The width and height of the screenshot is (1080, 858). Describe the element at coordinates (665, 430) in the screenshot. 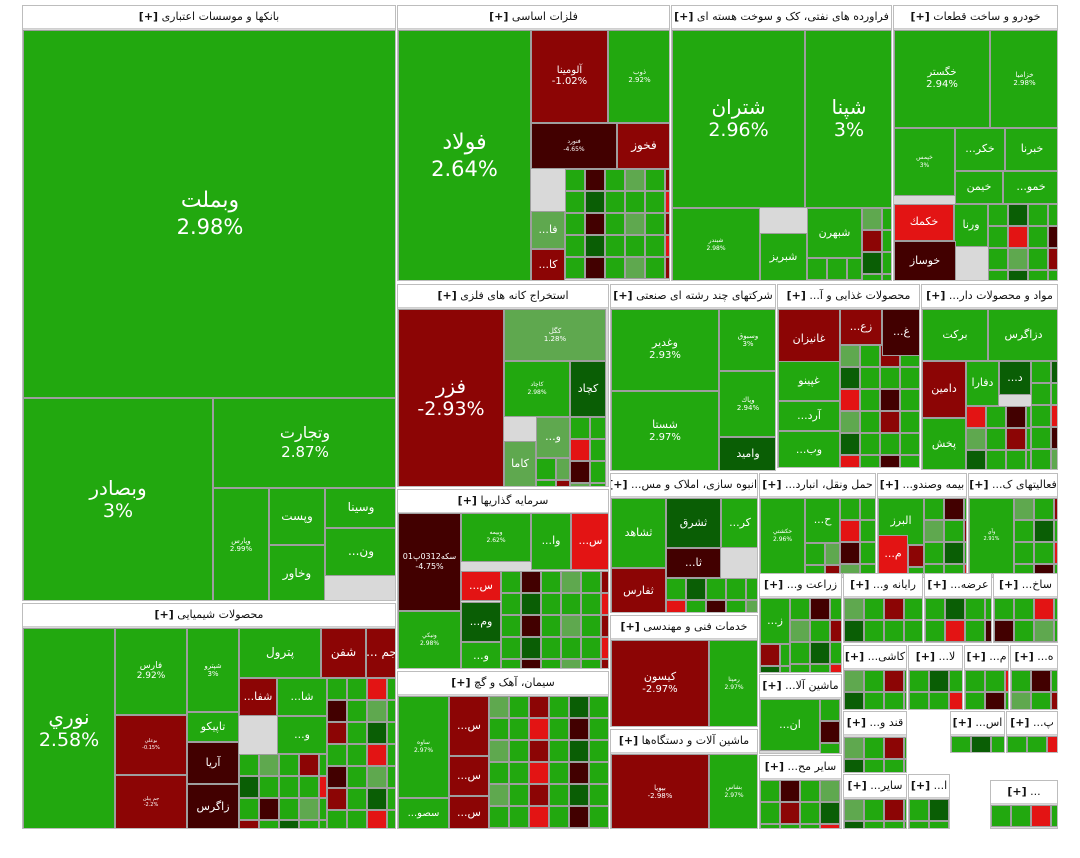

I see `stock-tile: شستا 2.97%` at that location.